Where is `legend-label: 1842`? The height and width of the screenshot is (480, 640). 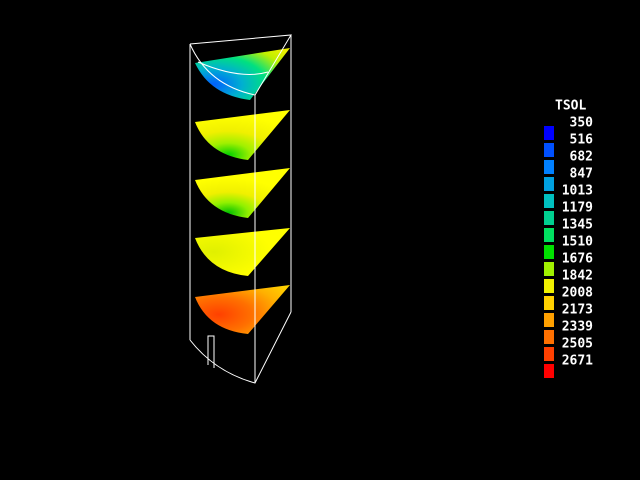
legend-label: 1842 is located at coordinates (577, 276).